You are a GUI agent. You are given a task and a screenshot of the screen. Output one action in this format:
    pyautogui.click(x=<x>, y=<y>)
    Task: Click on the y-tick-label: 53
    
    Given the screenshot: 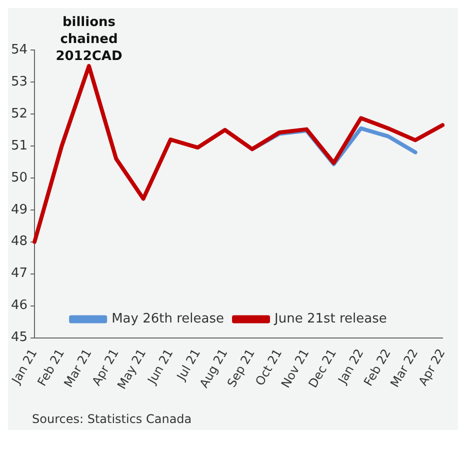 What is the action you would take?
    pyautogui.click(x=19, y=82)
    